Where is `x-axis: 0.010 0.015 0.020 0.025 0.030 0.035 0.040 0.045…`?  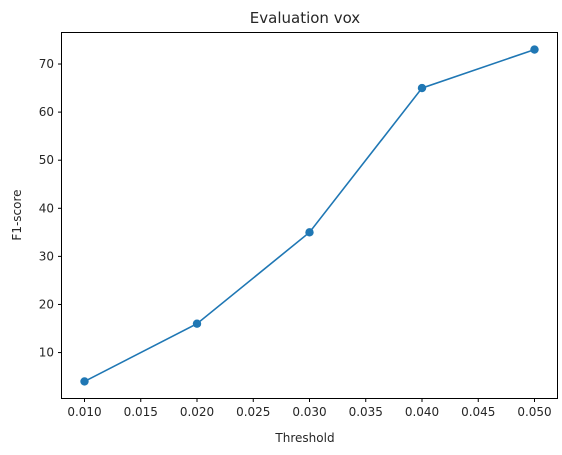
x-axis: 0.010 0.015 0.020 0.025 0.030 0.035 0.040 0.045… is located at coordinates (309, 408).